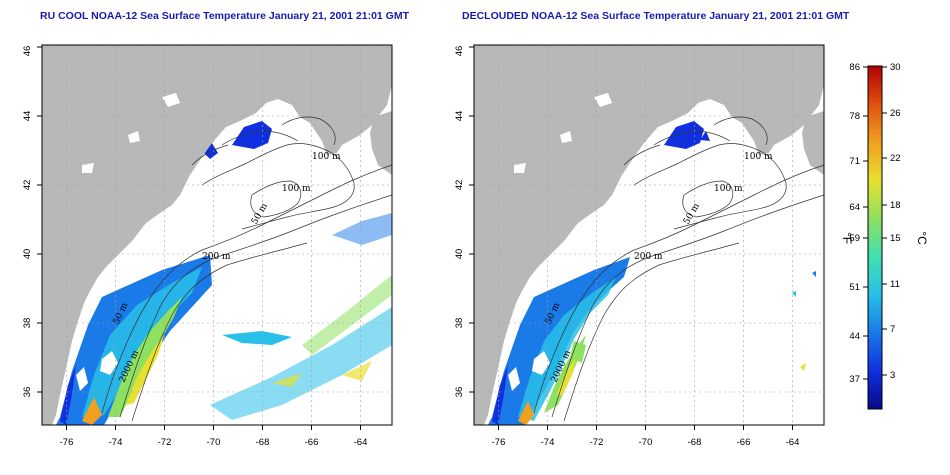 Image resolution: width=950 pixels, height=475 pixels. What do you see at coordinates (165, 442) in the screenshot?
I see `left-x-tick: -72` at bounding box center [165, 442].